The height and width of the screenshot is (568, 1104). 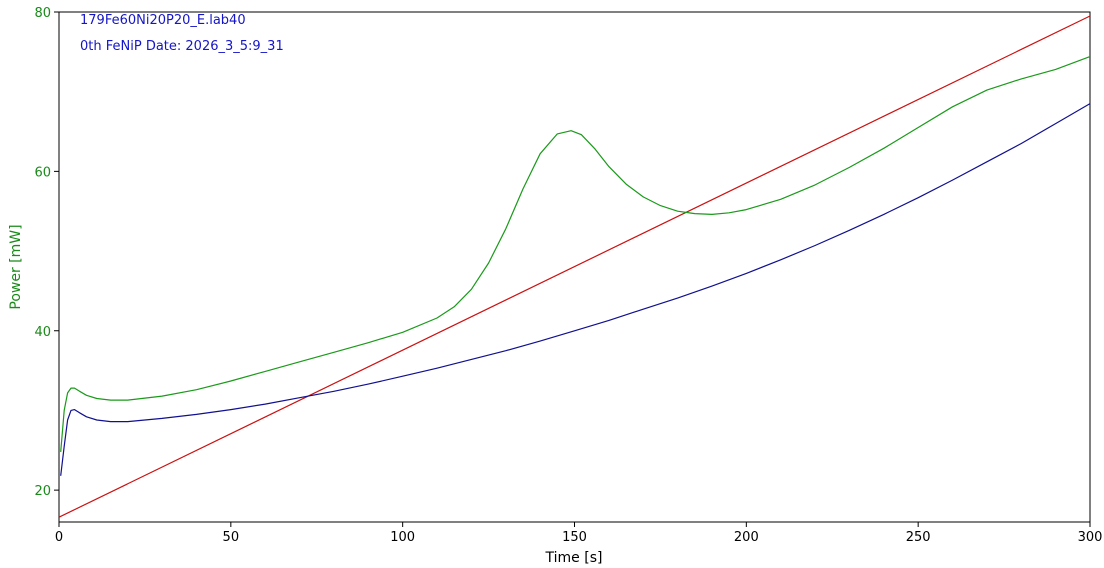 I want to click on annotation-1: 179Fe60Ni20P20_E.lab40, so click(x=163, y=20).